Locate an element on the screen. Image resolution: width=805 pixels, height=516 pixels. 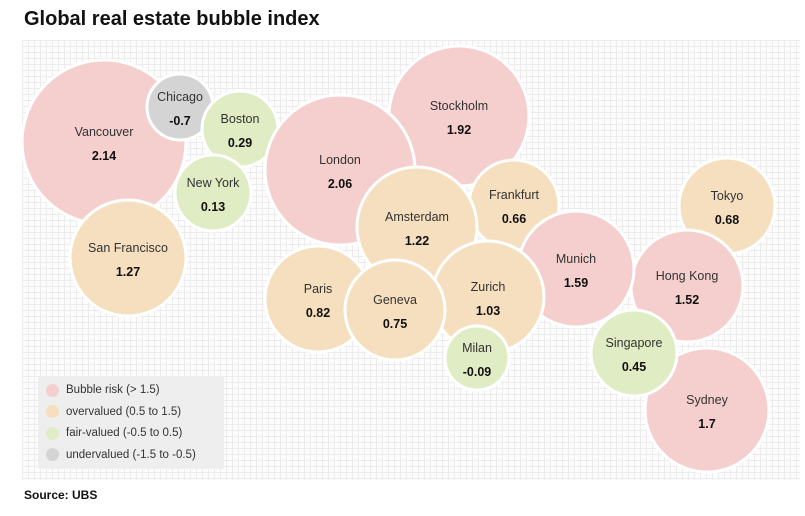
legend-swatch-undervalued is located at coordinates (52, 454).